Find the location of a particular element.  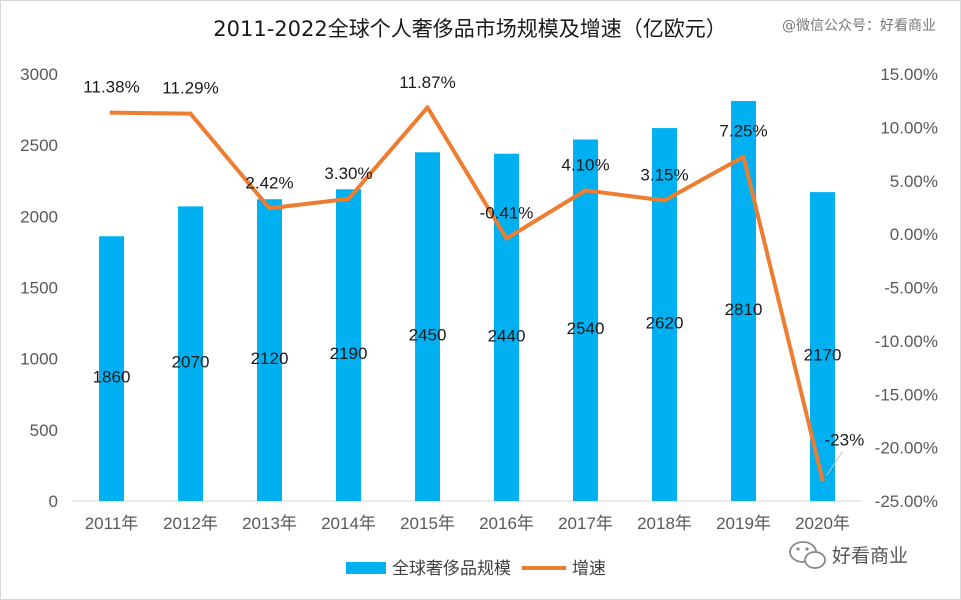

x-tick-label: 2015年 is located at coordinates (427, 523).